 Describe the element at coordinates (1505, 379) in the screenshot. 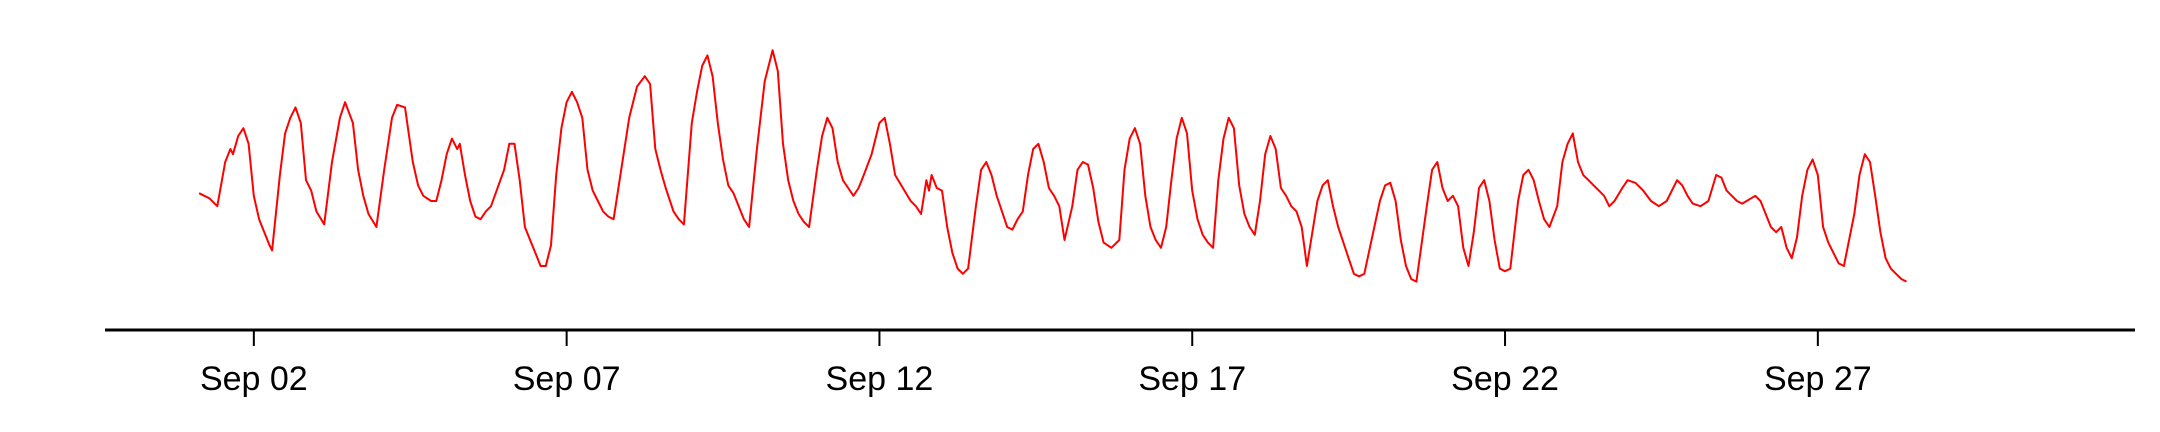

I see `x-tick-label: Sep 22` at that location.